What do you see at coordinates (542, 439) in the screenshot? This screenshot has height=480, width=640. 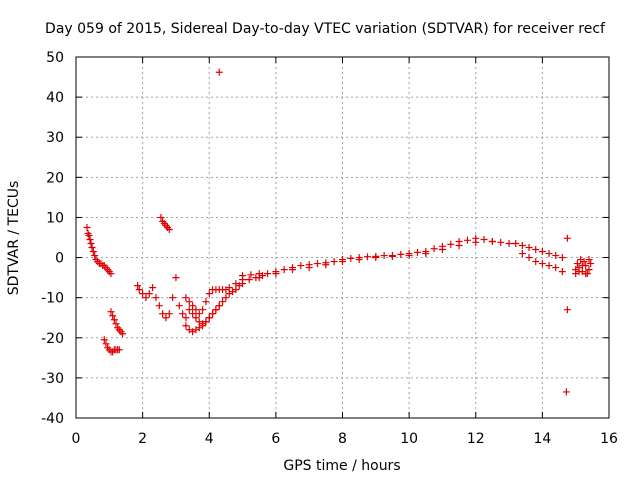 I see `x-tick-label: 14` at bounding box center [542, 439].